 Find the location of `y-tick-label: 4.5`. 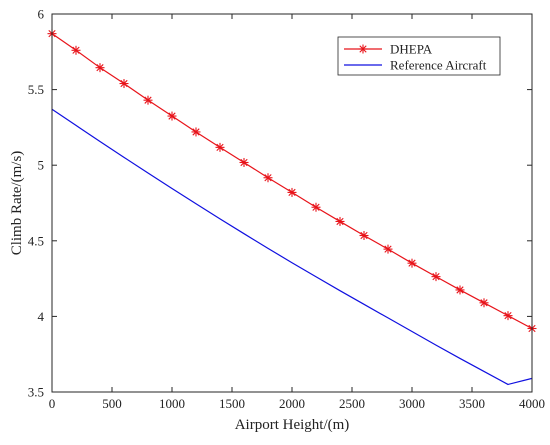

y-tick-label: 4.5 is located at coordinates (36, 240).